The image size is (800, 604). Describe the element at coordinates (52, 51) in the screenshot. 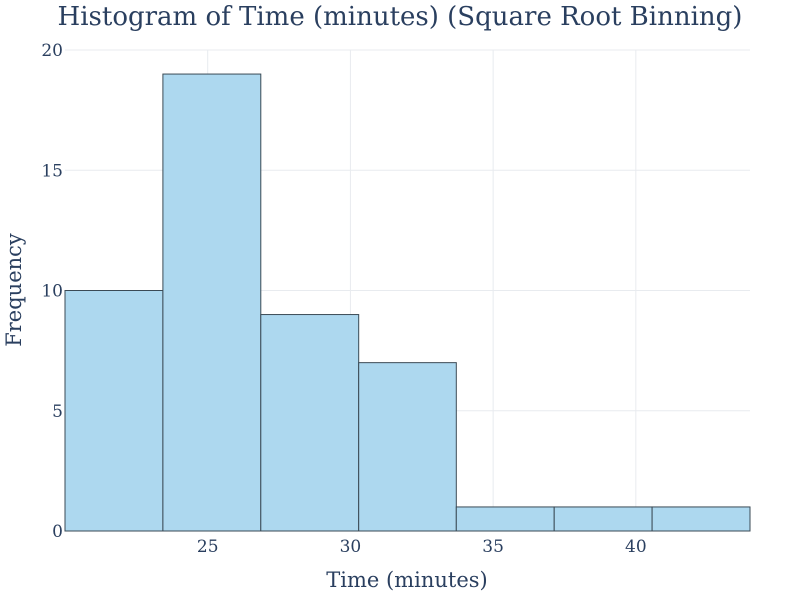

I see `y-tick-label: 20` at that location.